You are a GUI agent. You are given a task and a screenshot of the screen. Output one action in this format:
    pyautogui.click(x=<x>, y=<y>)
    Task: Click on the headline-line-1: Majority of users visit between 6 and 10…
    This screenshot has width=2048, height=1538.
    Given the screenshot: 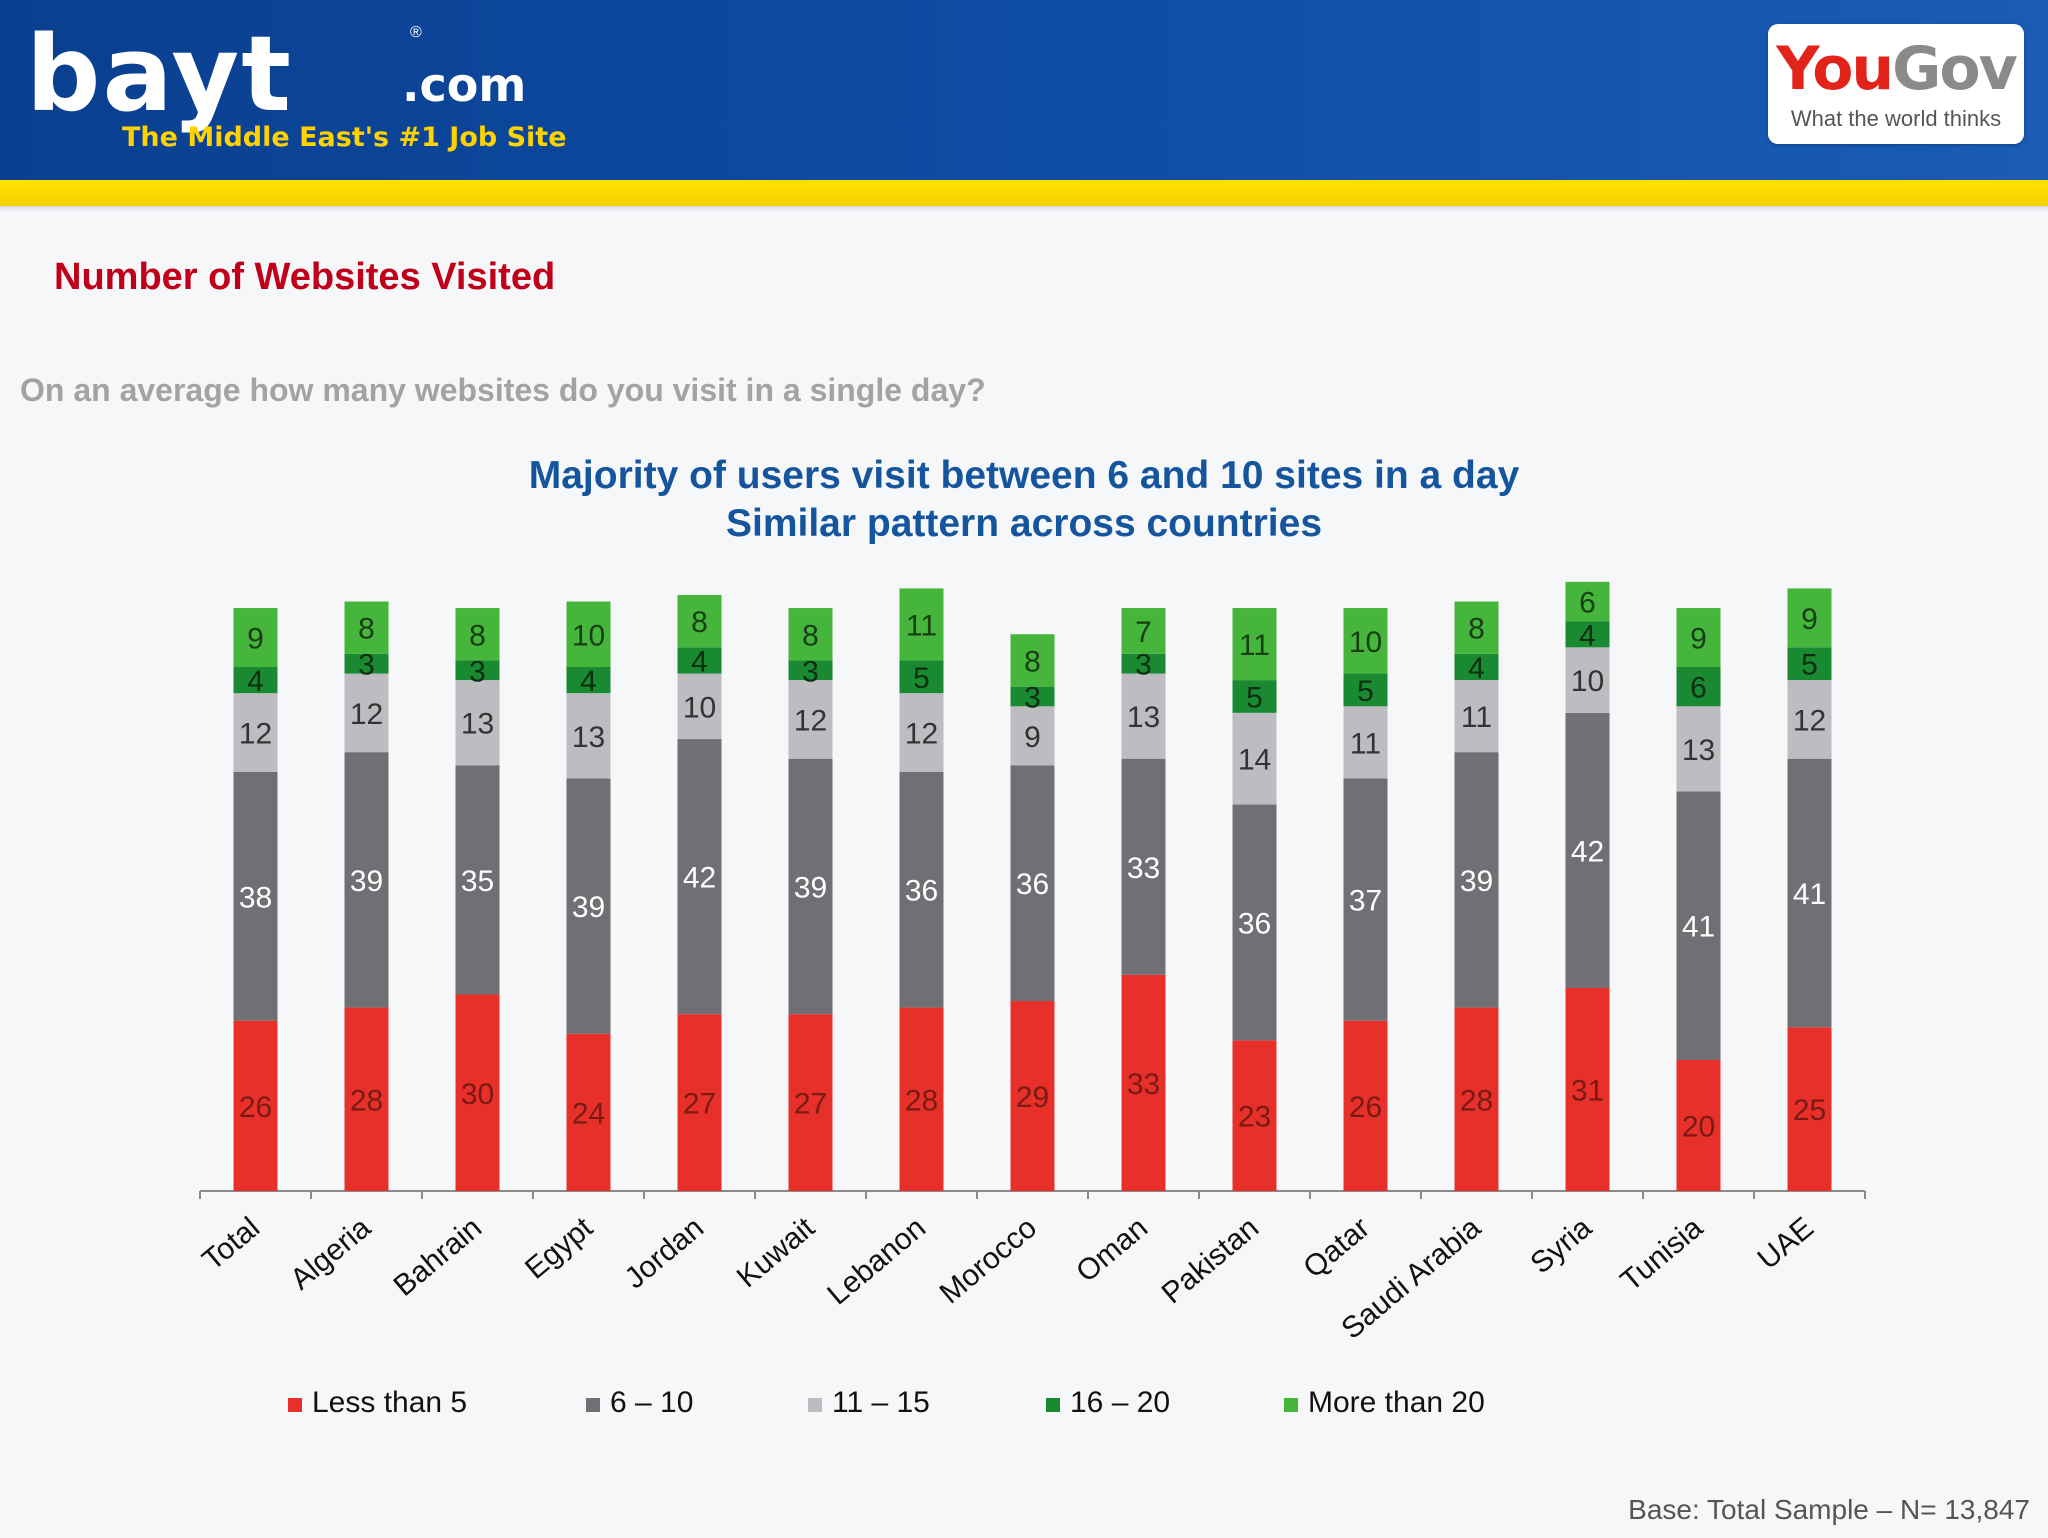 What is the action you would take?
    pyautogui.click(x=1024, y=475)
    